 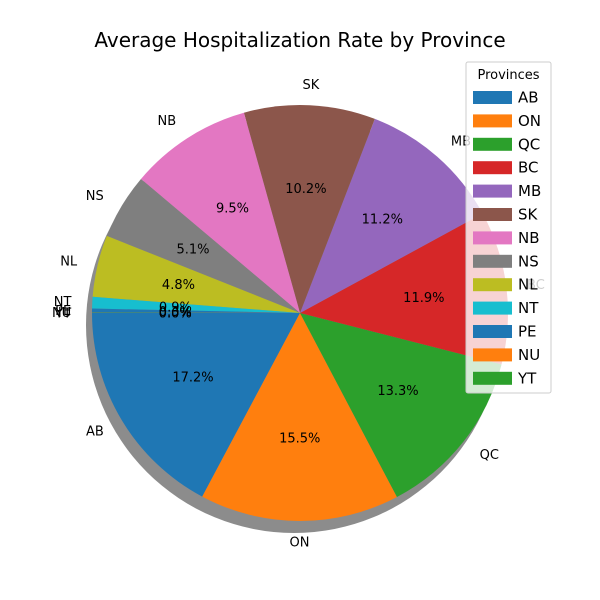 What do you see at coordinates (492, 214) in the screenshot?
I see `legend-swatch-sk` at bounding box center [492, 214].